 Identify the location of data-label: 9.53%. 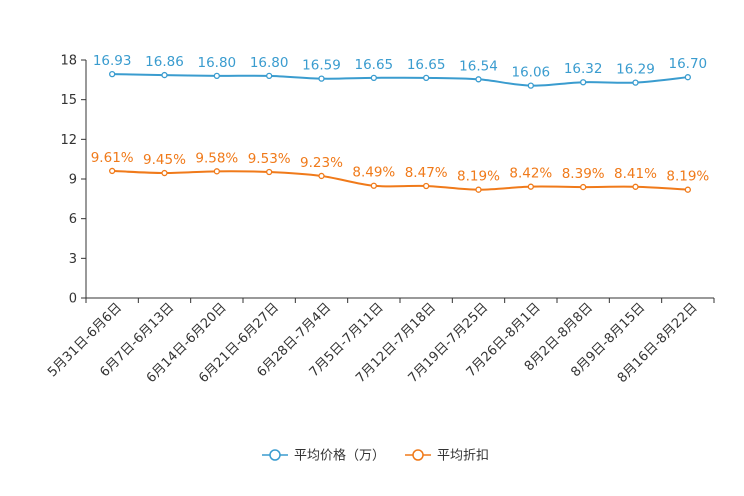
(269, 159).